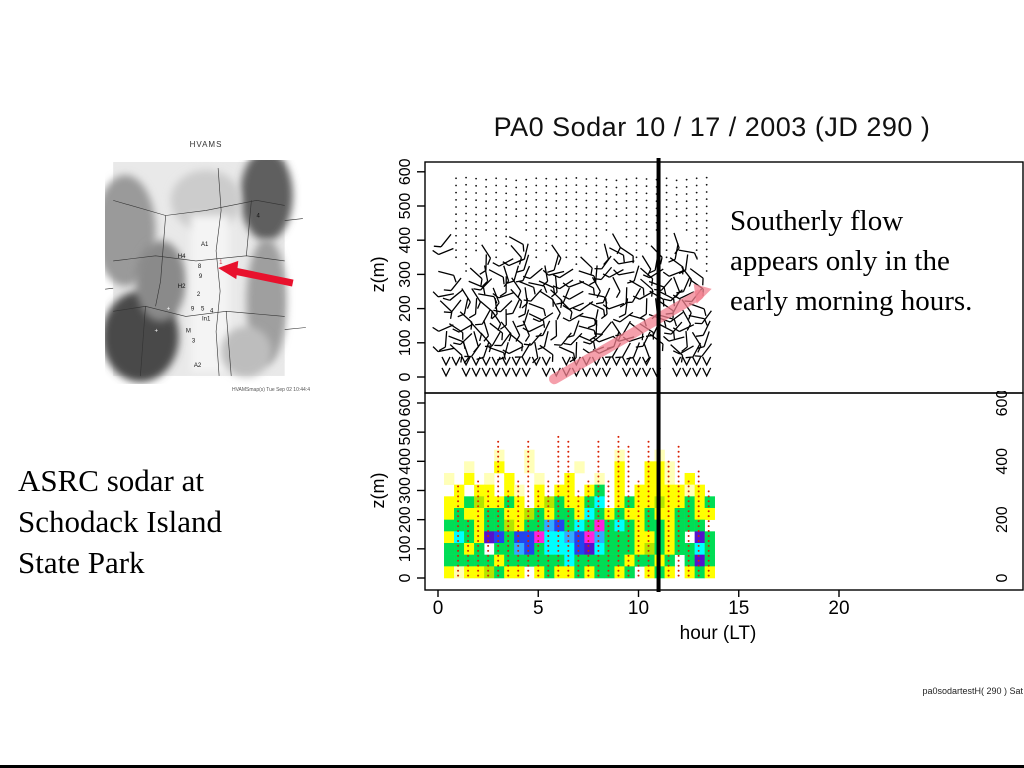 The height and width of the screenshot is (768, 1024). Describe the element at coordinates (405, 403) in the screenshot. I see `bottom-y-tick-label: 600` at that location.